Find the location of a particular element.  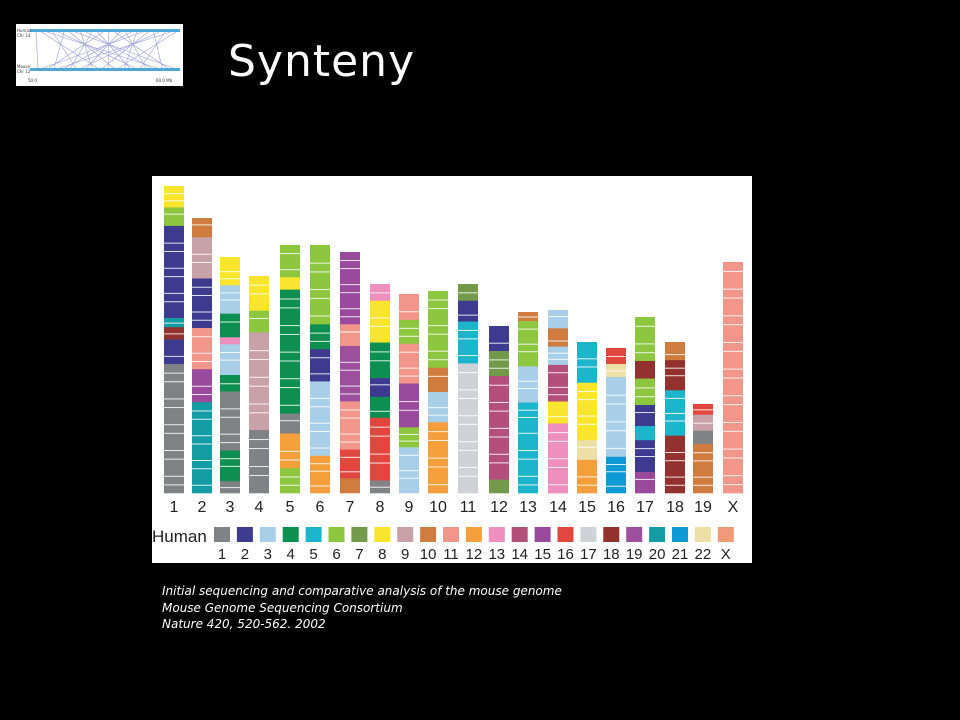

mouse-chromosome-X is located at coordinates (733, 378).